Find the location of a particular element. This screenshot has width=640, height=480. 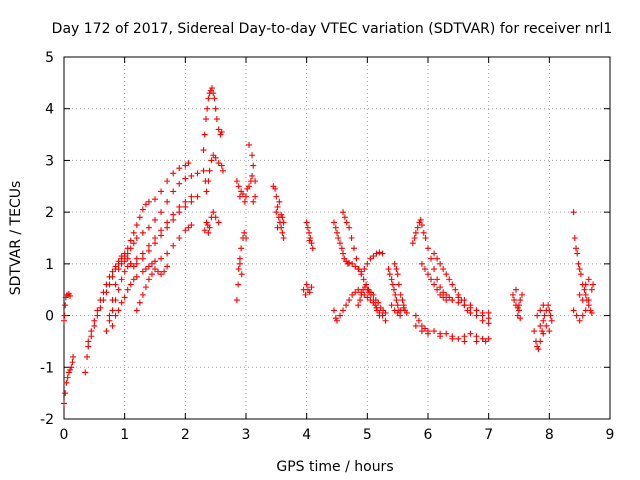

x-tick-label: 7 is located at coordinates (488, 435).